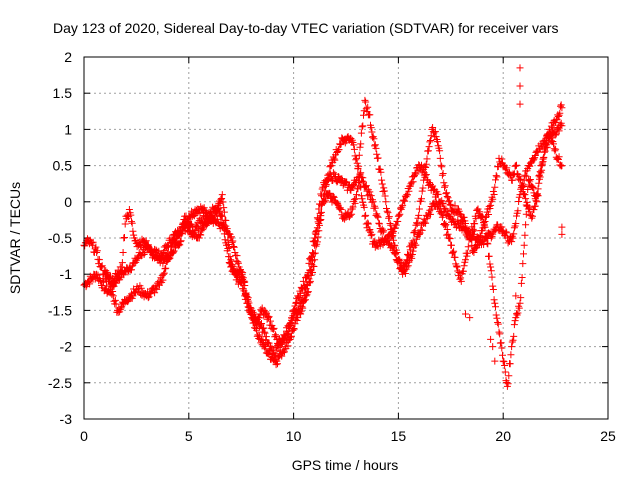 The width and height of the screenshot is (640, 480). Describe the element at coordinates (514, 214) in the screenshot. I see `series-outliers` at that location.